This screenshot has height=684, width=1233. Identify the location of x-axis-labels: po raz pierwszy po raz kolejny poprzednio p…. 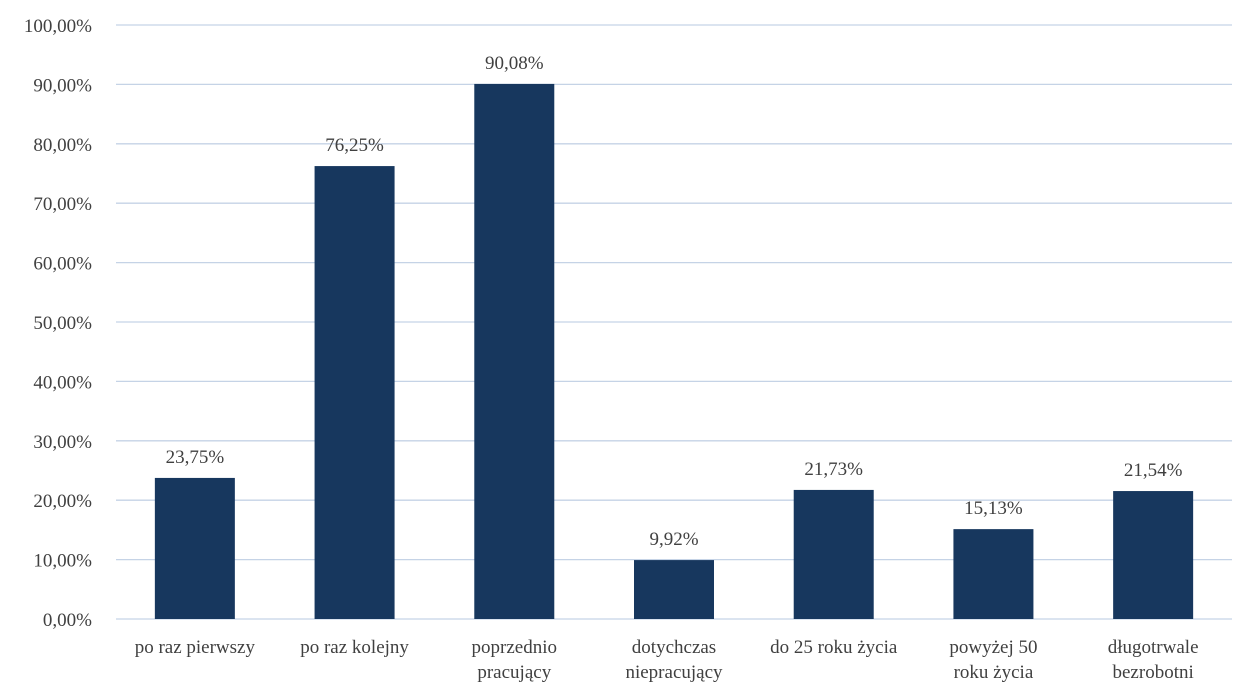
(667, 660).